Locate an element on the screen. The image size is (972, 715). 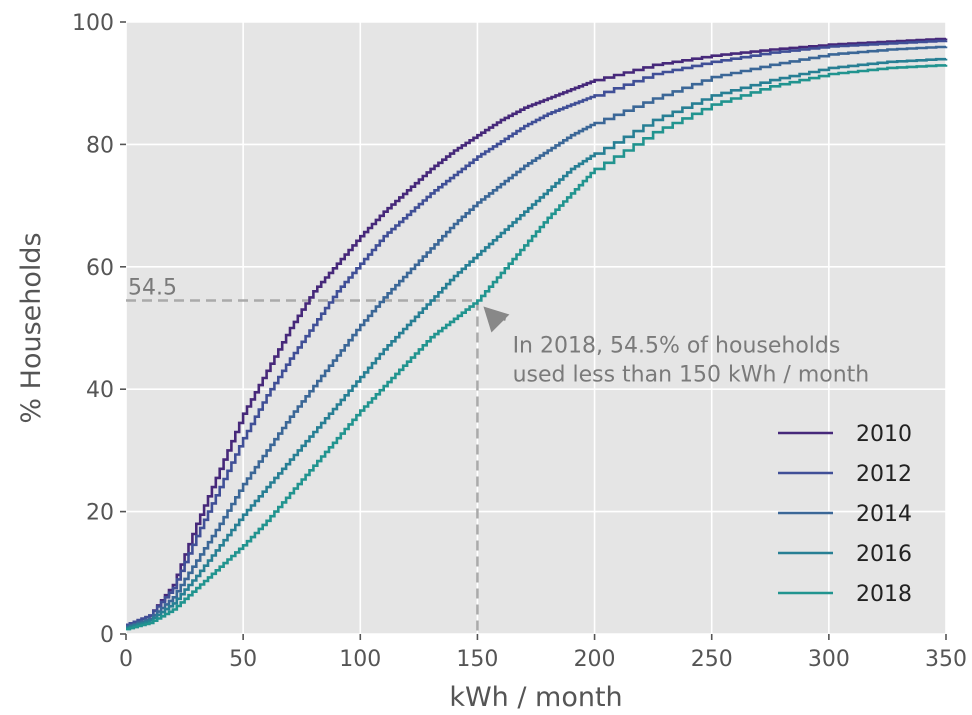
y-tick-label: 20 is located at coordinates (100, 513).